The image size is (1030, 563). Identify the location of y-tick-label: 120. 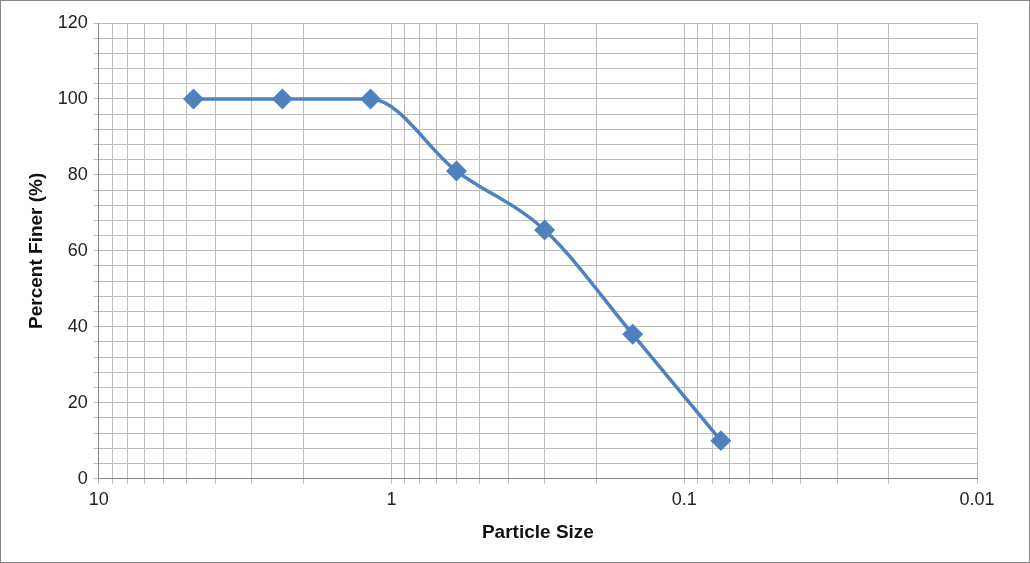
(72, 21).